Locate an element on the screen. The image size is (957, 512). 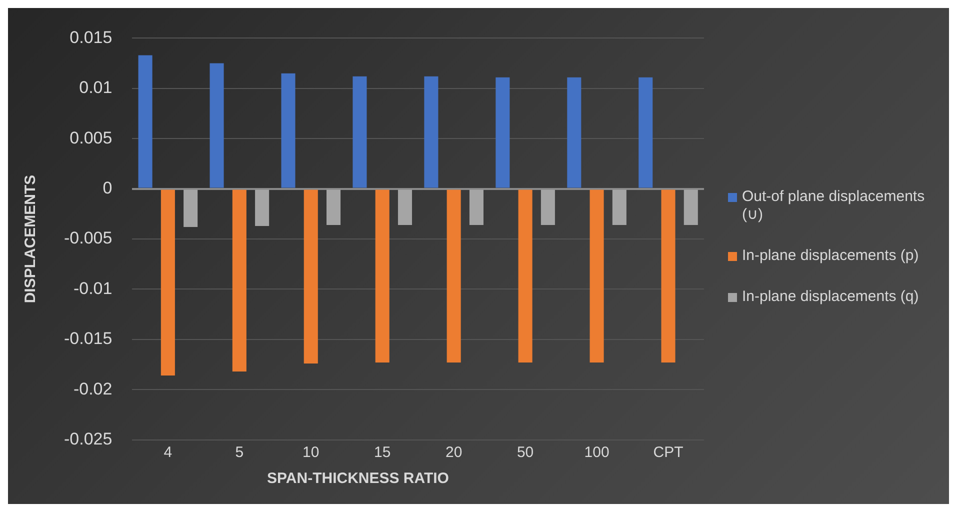
y-tick-label: 0 is located at coordinates (107, 188).